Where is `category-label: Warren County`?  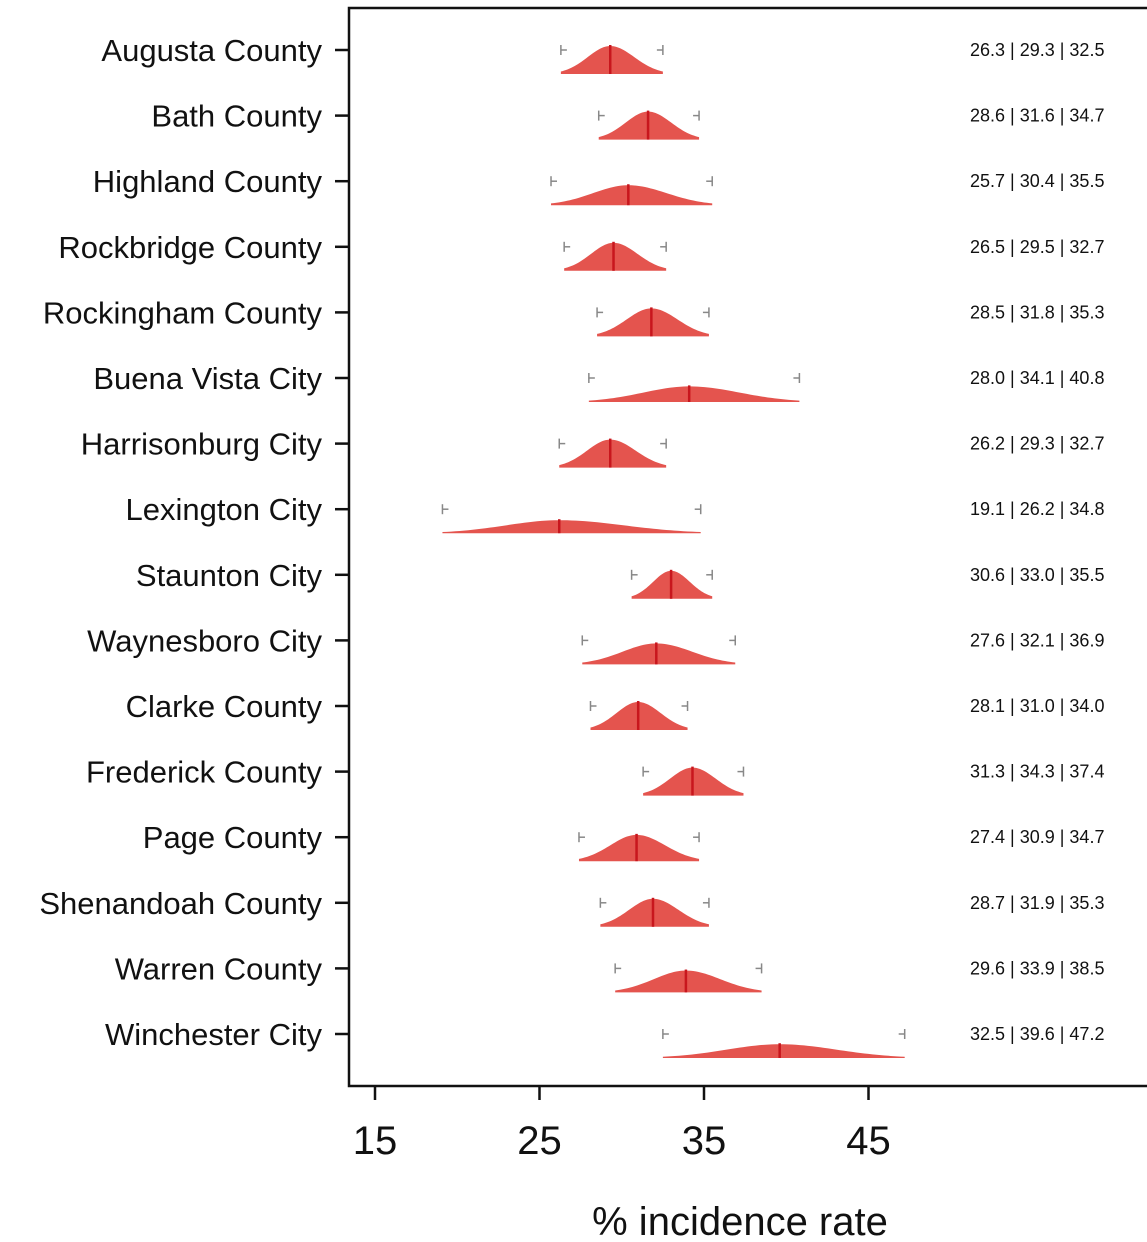 category-label: Warren County is located at coordinates (219, 968).